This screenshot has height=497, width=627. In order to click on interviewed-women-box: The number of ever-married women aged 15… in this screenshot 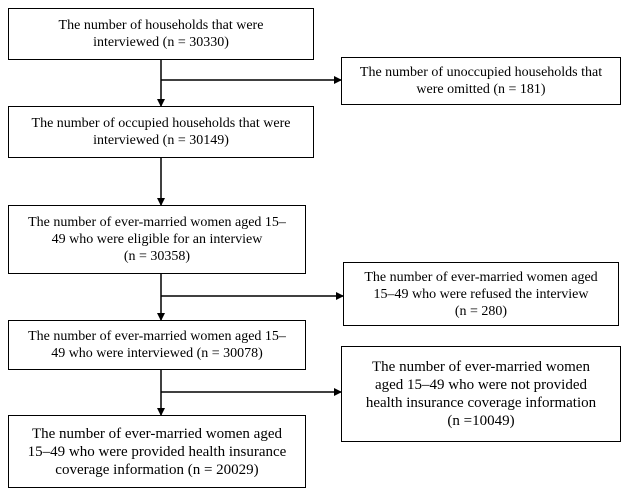, I will do `click(157, 345)`.